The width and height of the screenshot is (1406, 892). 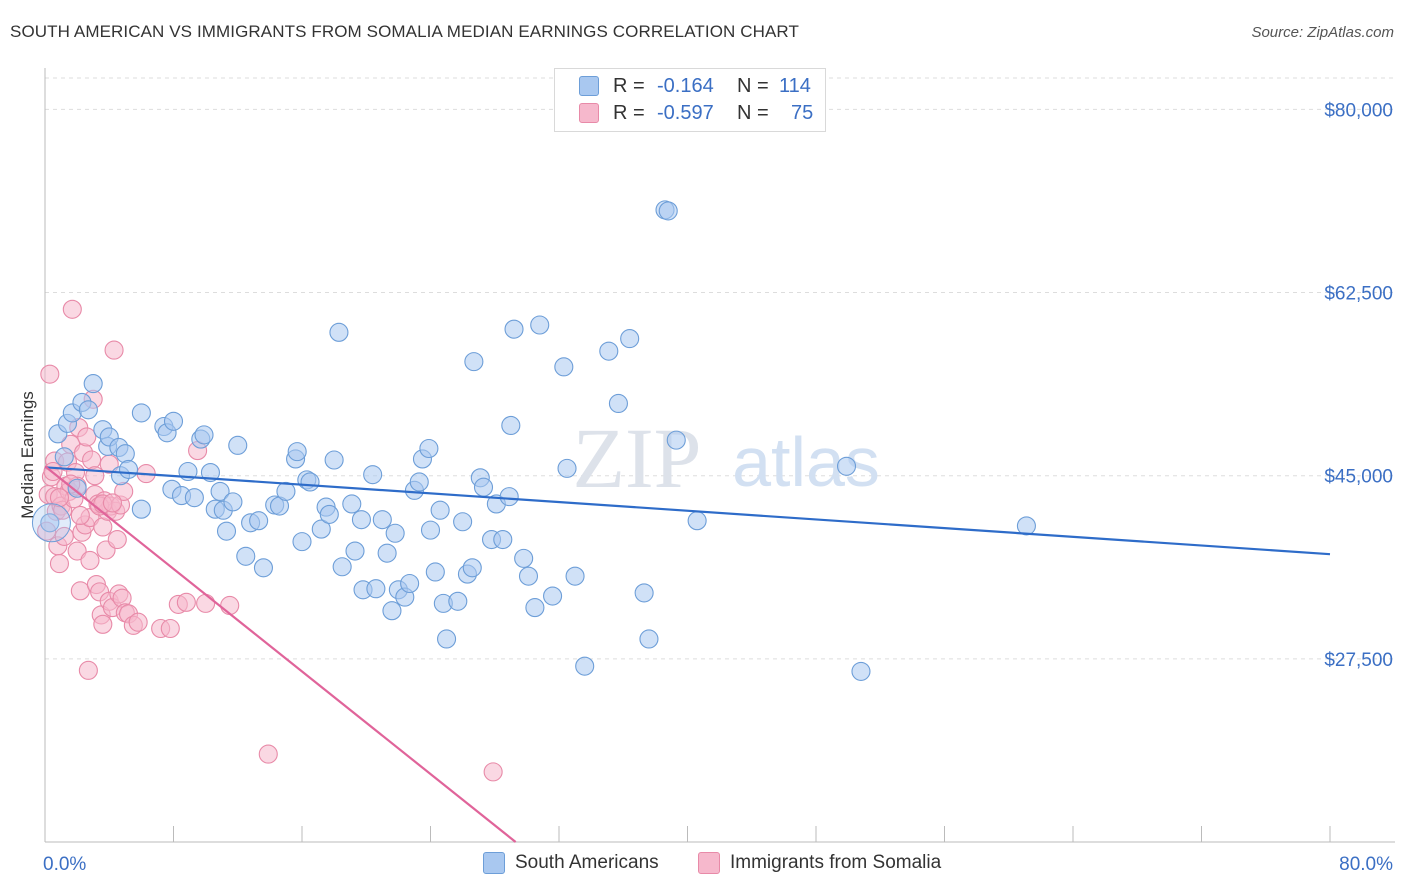 What do you see at coordinates (685, 112) in the screenshot?
I see `legend-r-value: -0.597` at bounding box center [685, 112].